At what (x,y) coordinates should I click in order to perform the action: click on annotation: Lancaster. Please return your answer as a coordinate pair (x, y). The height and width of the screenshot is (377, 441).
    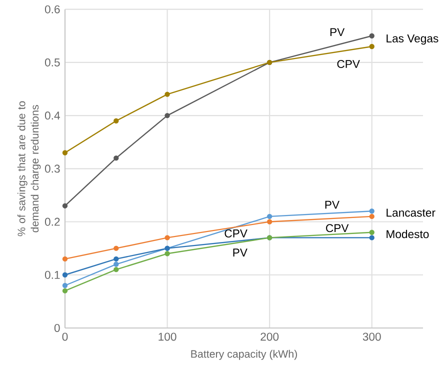
    Looking at the image, I should click on (411, 212).